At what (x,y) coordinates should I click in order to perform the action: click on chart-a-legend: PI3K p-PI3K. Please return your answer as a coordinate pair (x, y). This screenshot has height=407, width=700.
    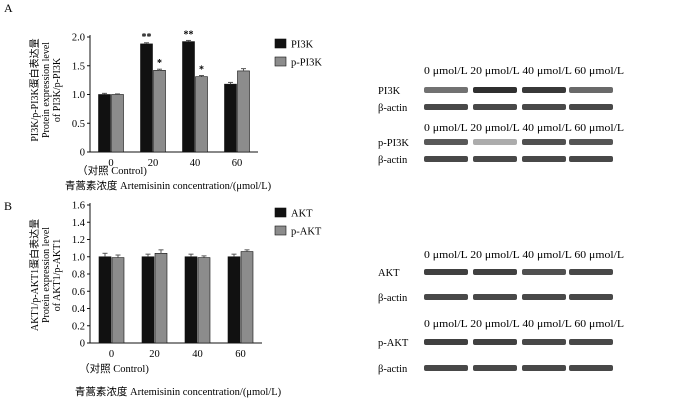
    Looking at the image, I should click on (298, 53).